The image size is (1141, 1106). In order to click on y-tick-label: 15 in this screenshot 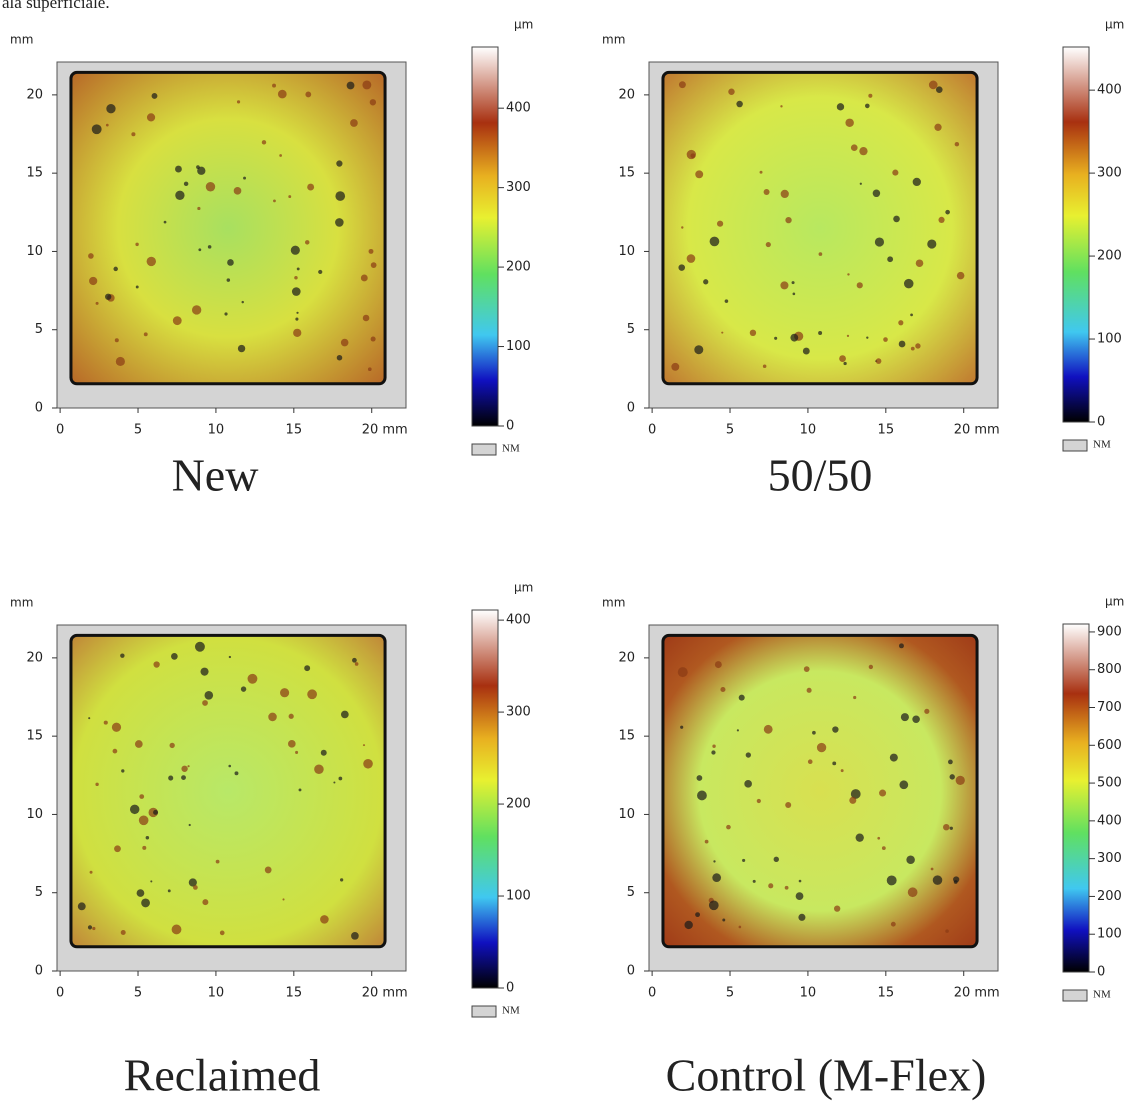, I will do `click(626, 173)`.